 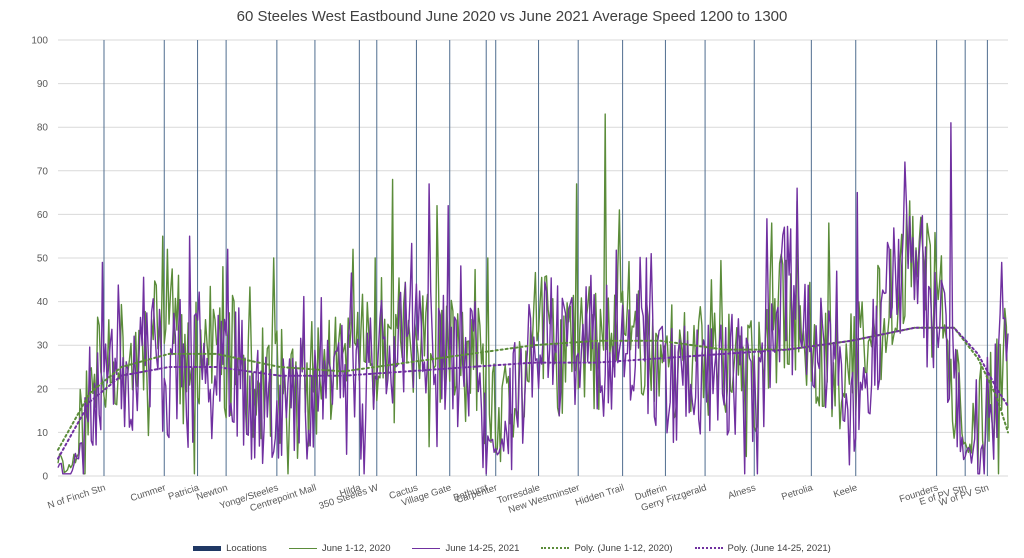 I want to click on y-tick-label-0: 0, so click(x=45, y=477).